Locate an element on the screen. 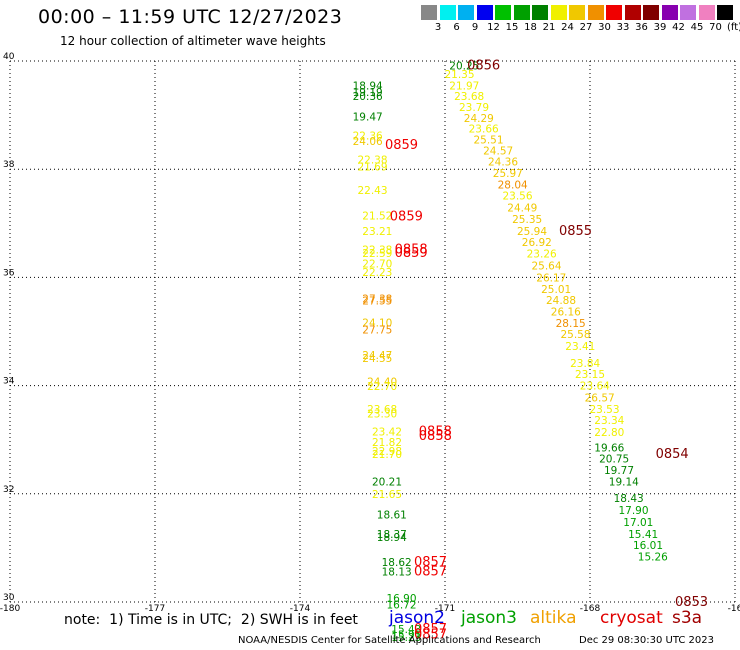 Image resolution: width=740 pixels, height=650 pixels. legend-label: 42 is located at coordinates (678, 27).